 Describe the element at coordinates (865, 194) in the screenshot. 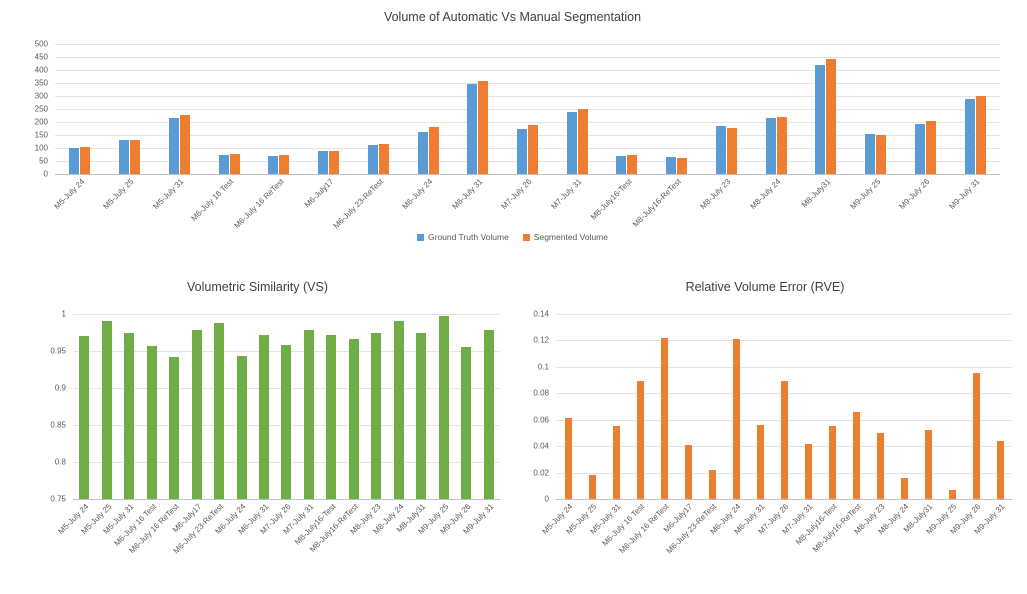

I see `x-tick-label: M9-July 25` at that location.